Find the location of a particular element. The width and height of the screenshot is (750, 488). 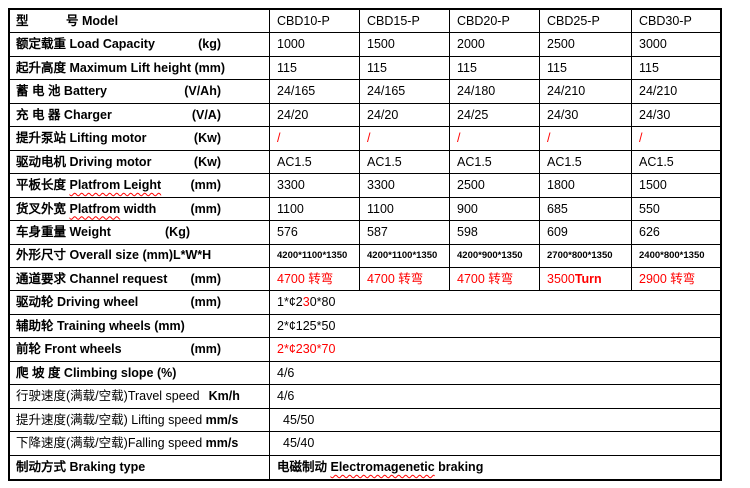

spec-value-cell: 24/30 is located at coordinates (676, 116).